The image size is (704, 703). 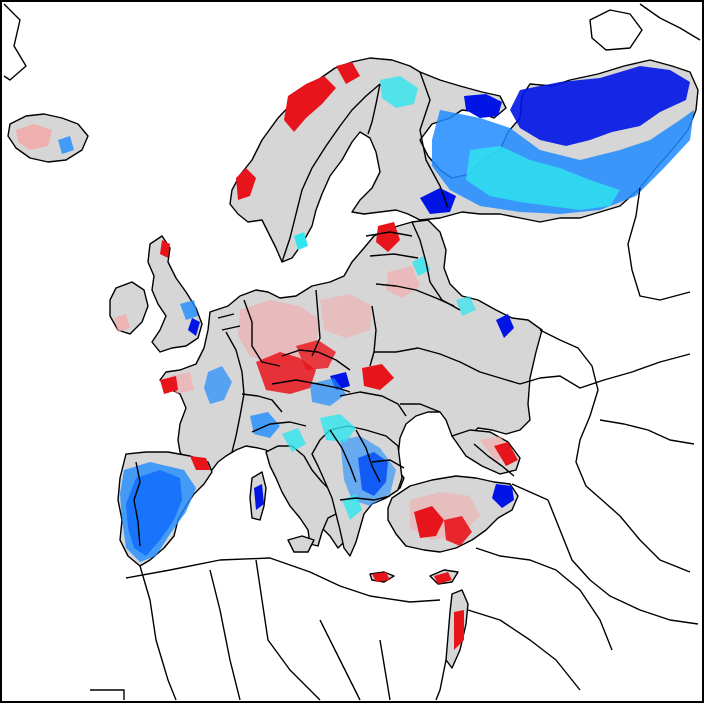 What do you see at coordinates (670, 22) in the screenshot?
I see `border-svalbard-hint` at bounding box center [670, 22].